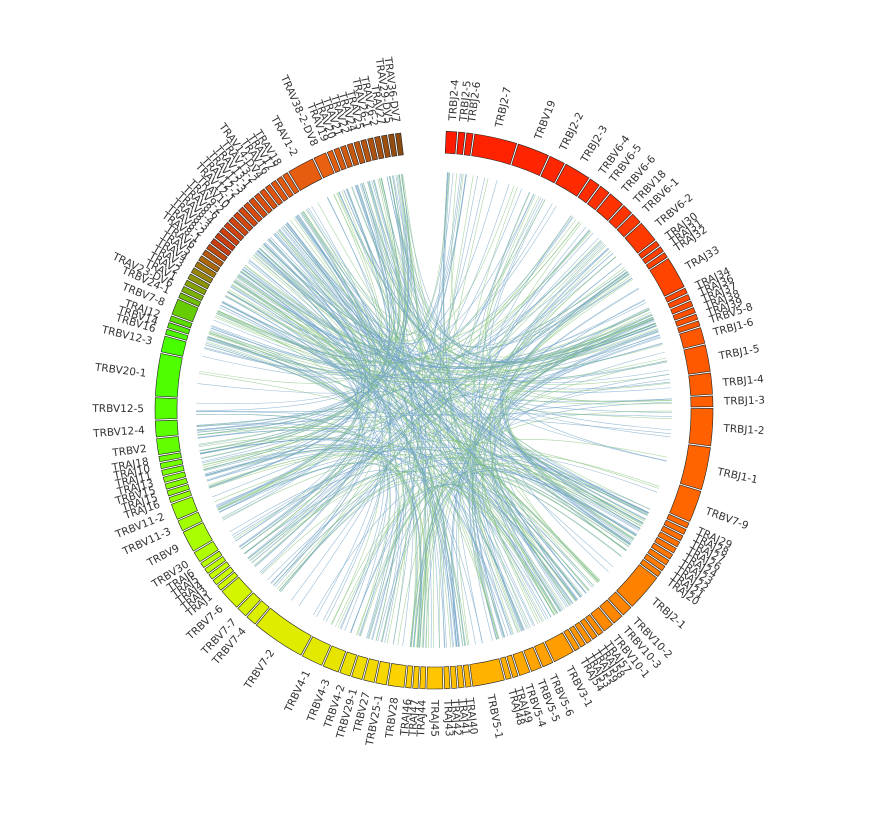  Describe the element at coordinates (399, 144) in the screenshot. I see `segment-TRAV36-DV7` at that location.